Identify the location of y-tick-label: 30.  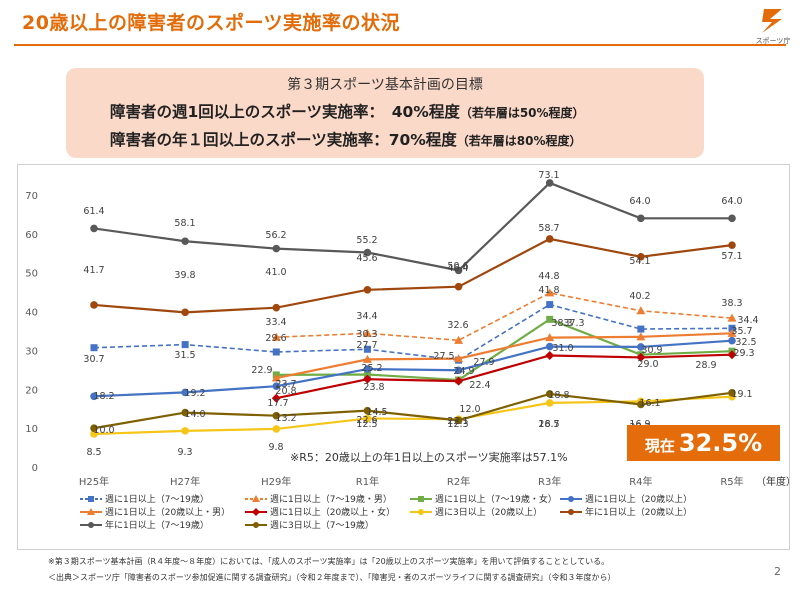
(31, 351).